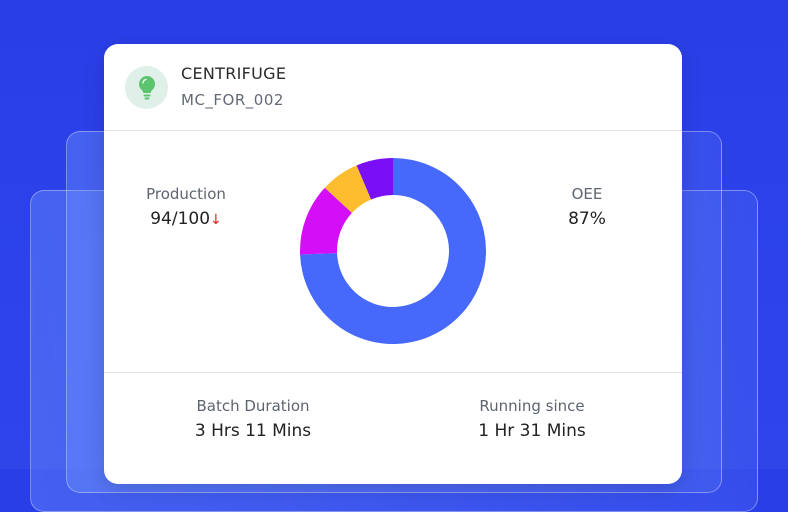 The image size is (788, 512). Describe the element at coordinates (216, 220) in the screenshot. I see `trend-down-icon: ↓` at that location.